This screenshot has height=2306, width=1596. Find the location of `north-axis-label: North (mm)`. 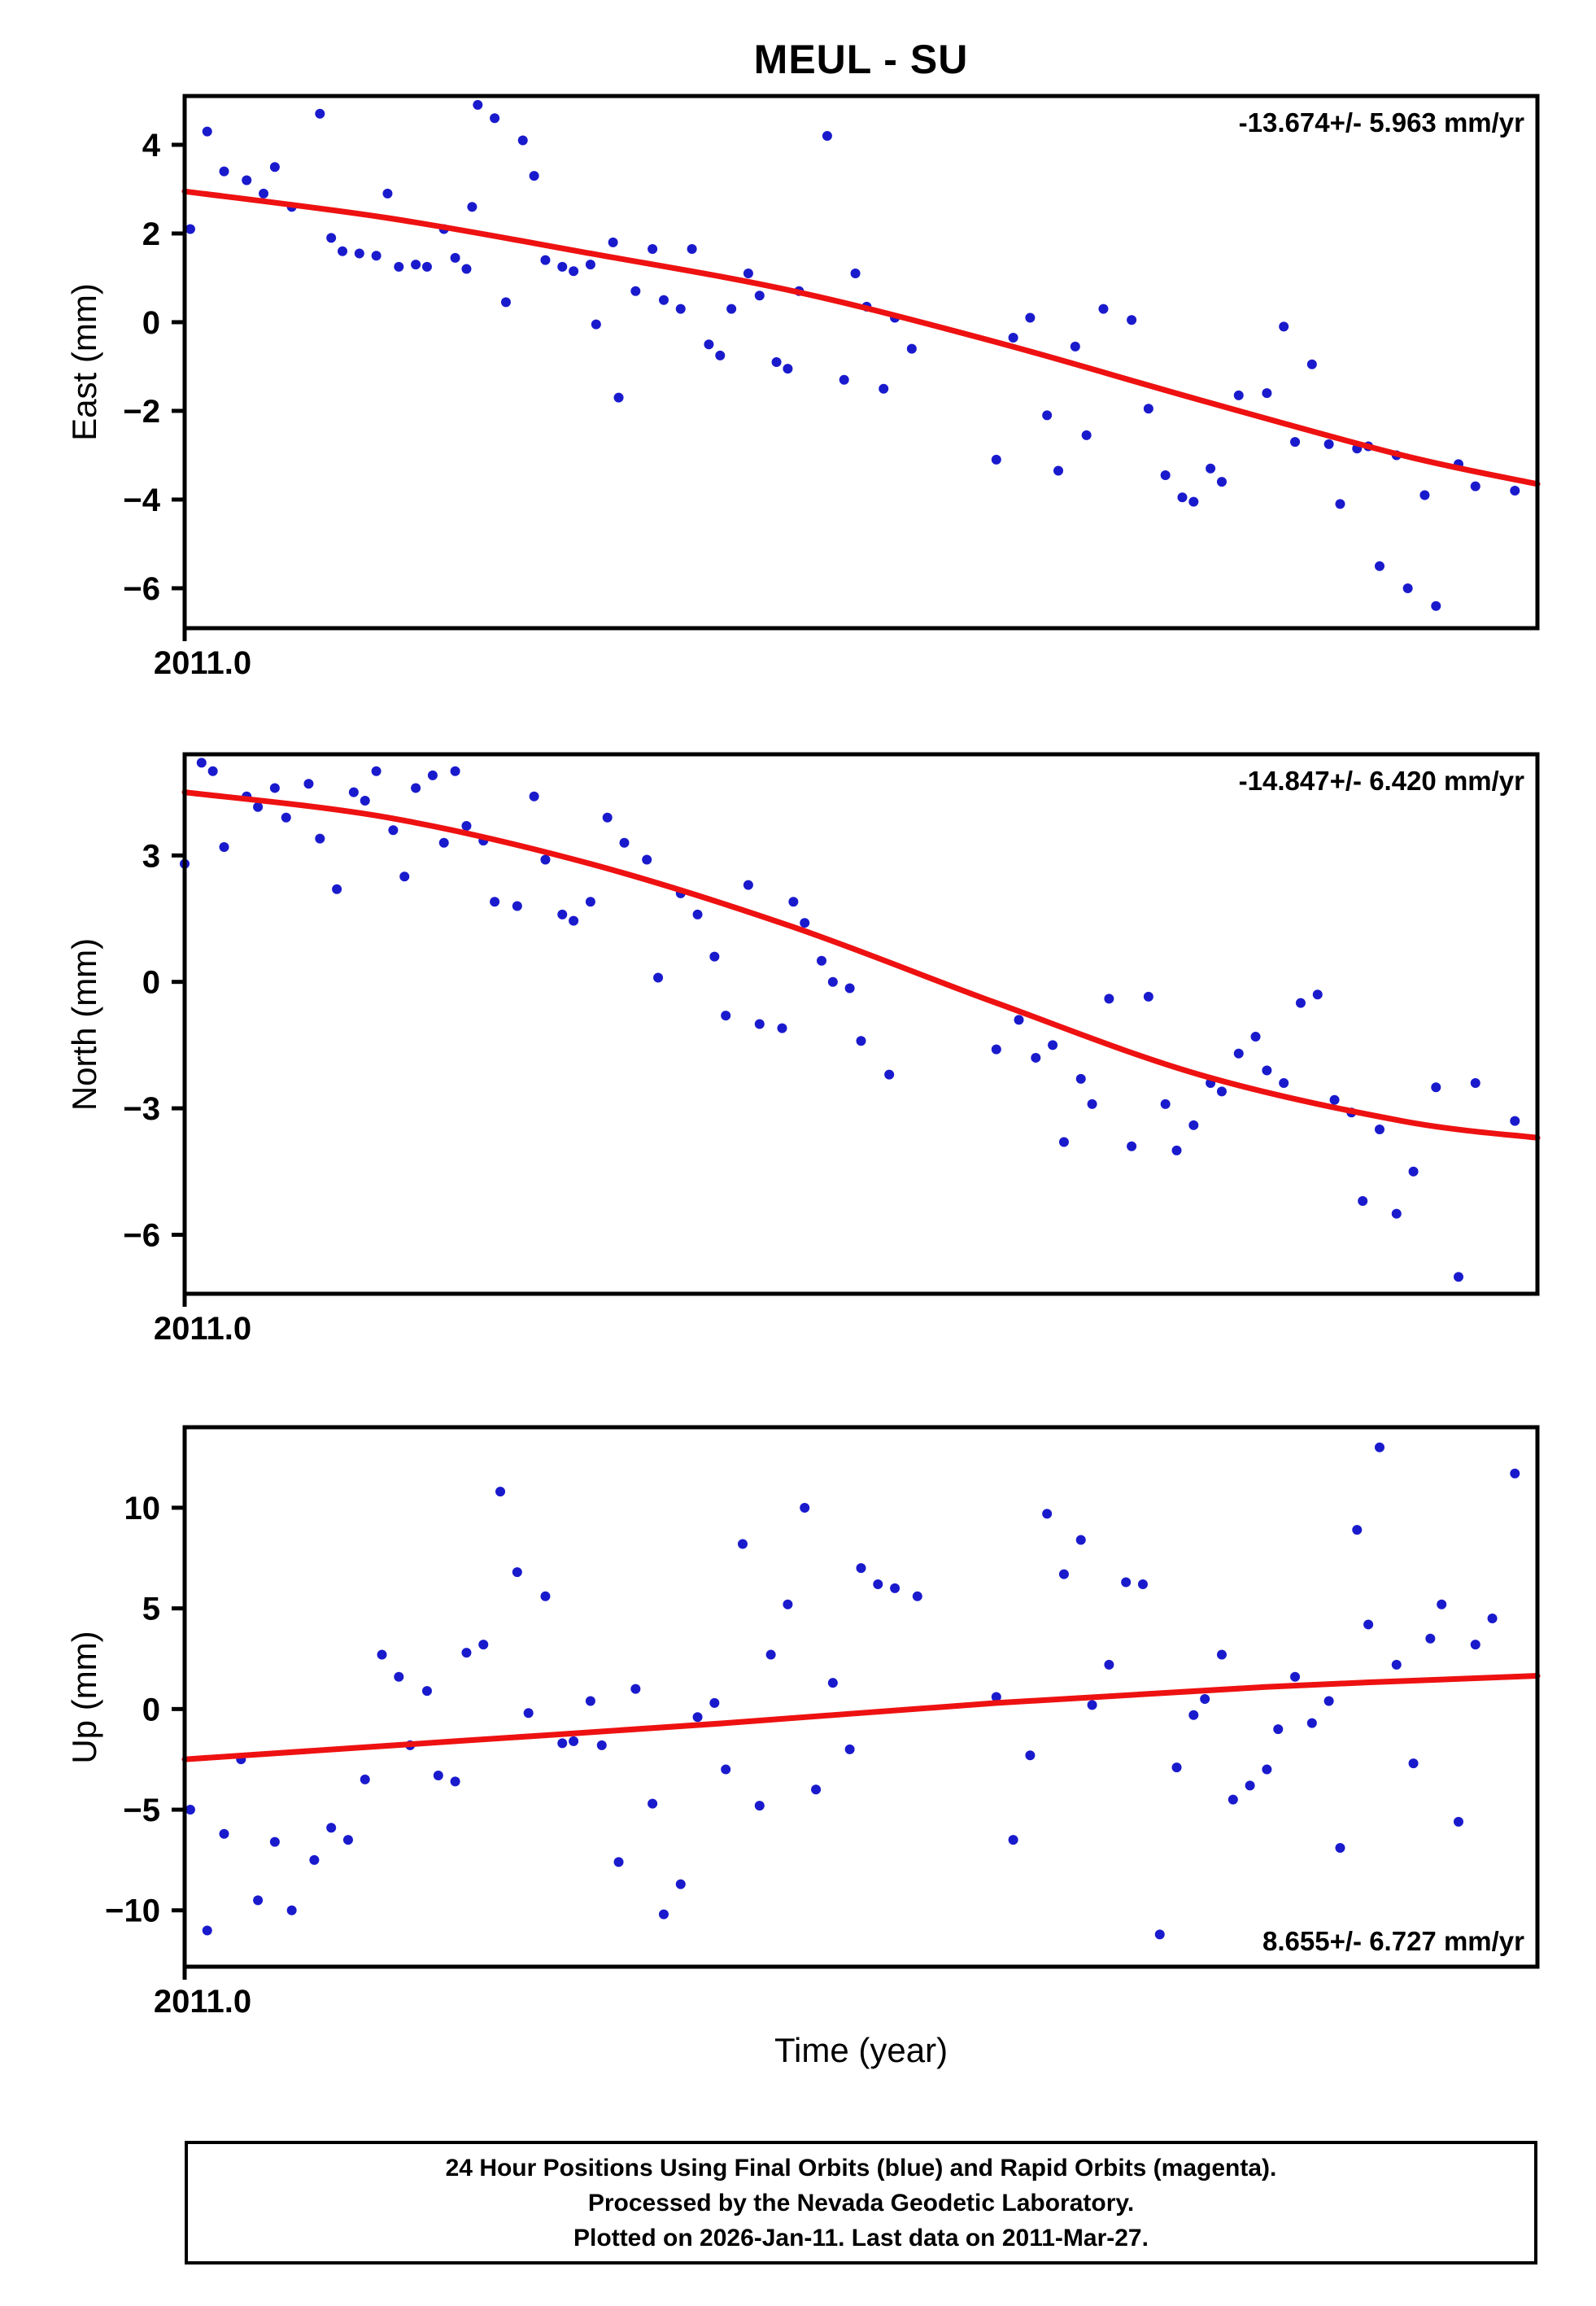

north-axis-label: North (mm) is located at coordinates (84, 1024).